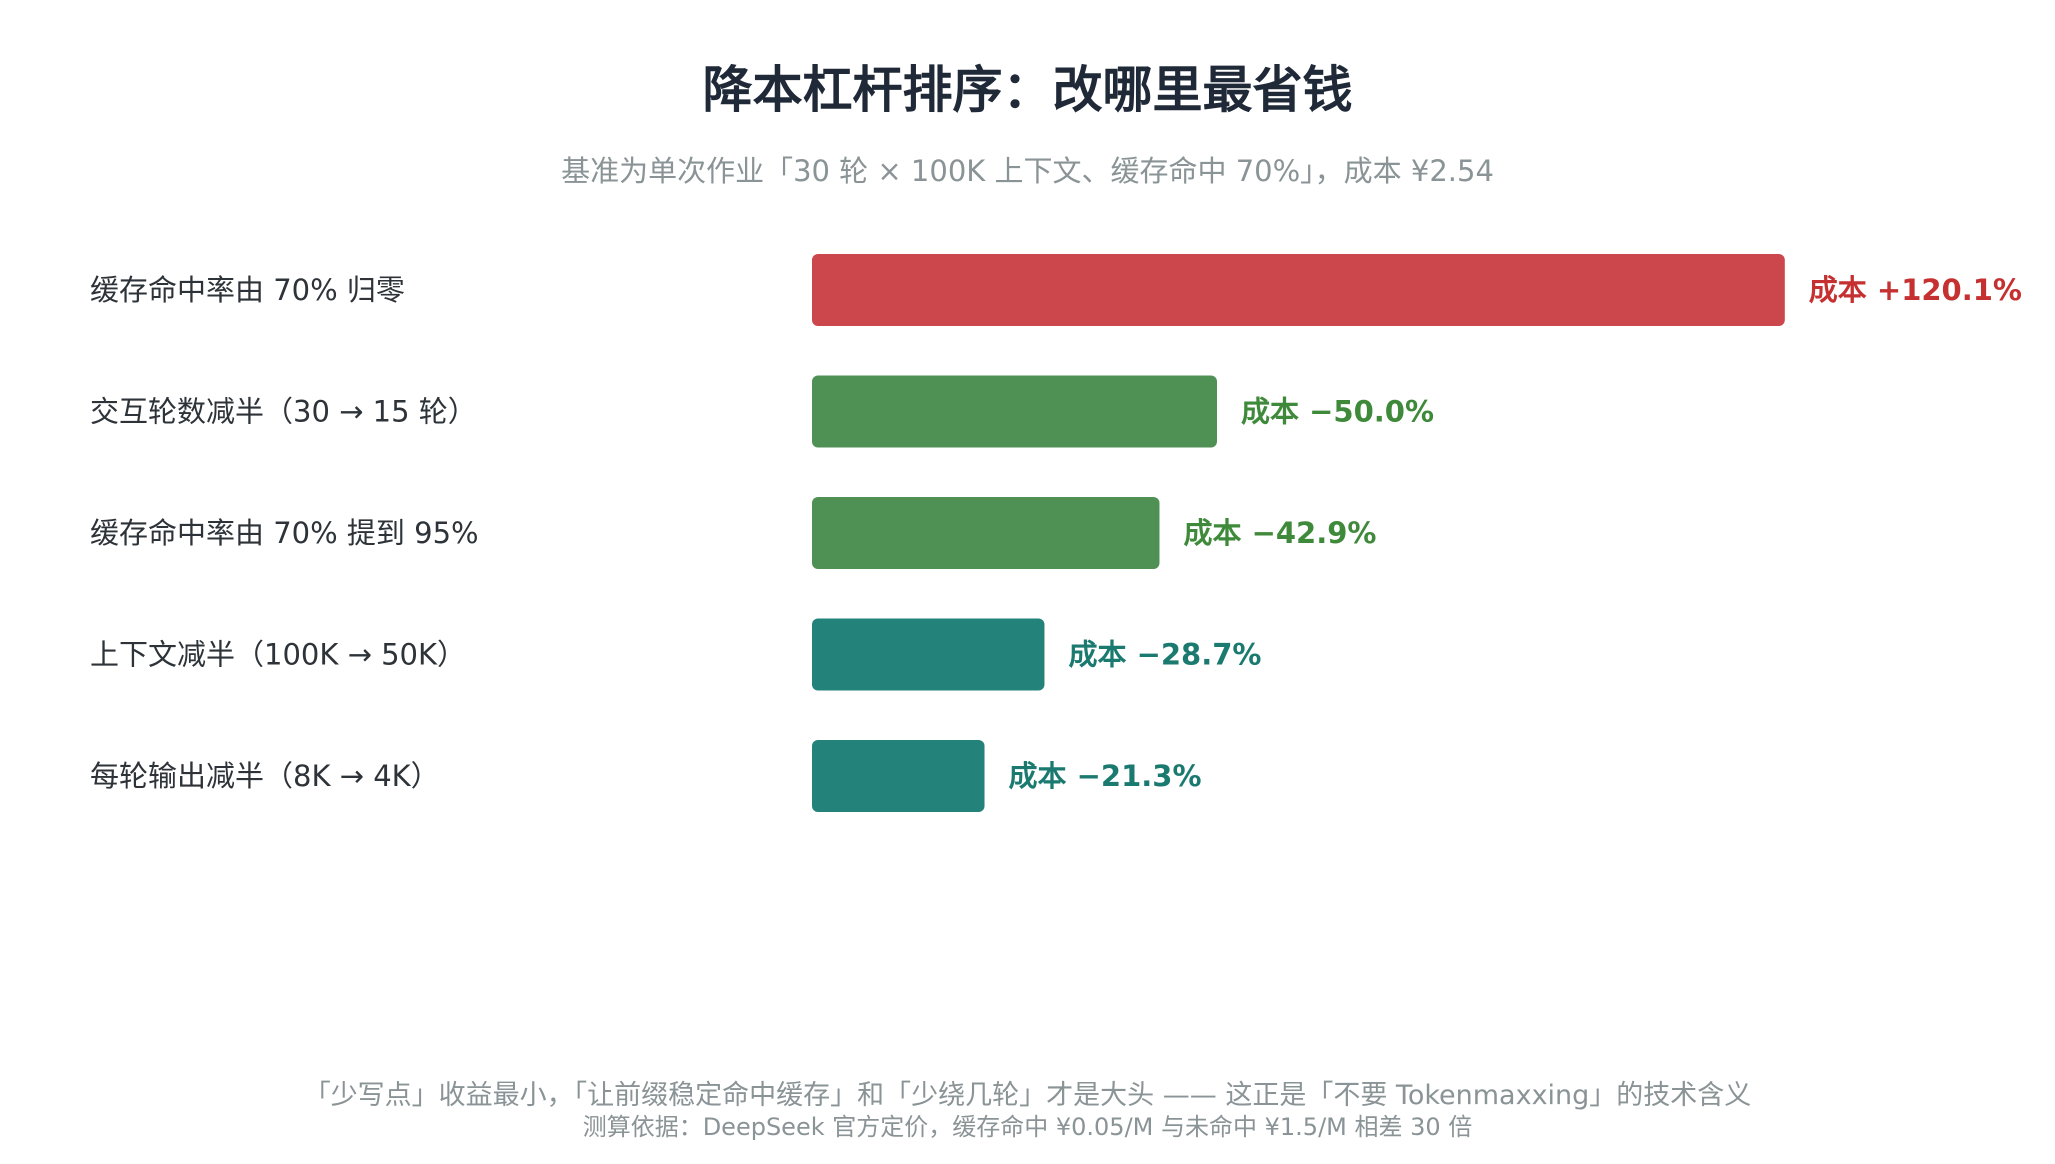 Image resolution: width=2055 pixels, height=1164 pixels. I want to click on chart-title: 降本杠杆排序：改哪里最省钱, so click(1027, 90).